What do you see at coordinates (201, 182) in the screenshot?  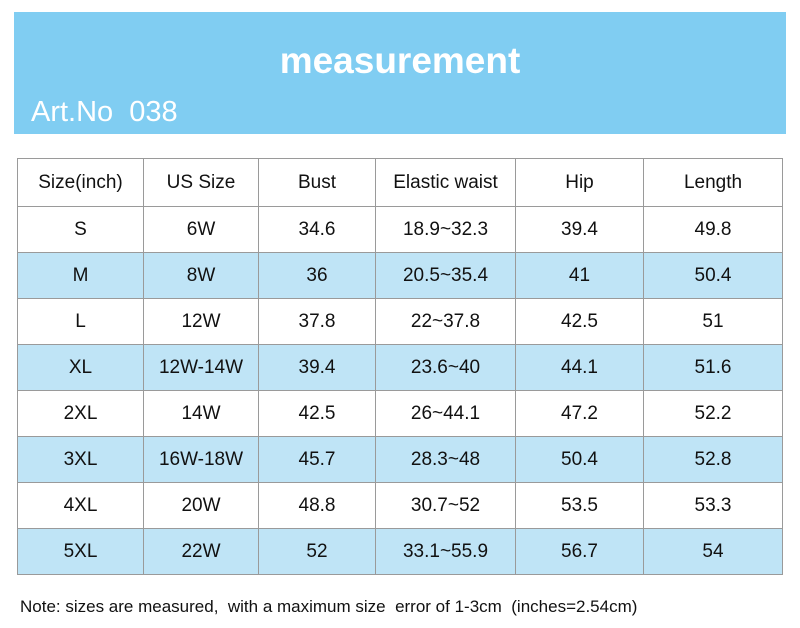 I see `column-header: US Size` at bounding box center [201, 182].